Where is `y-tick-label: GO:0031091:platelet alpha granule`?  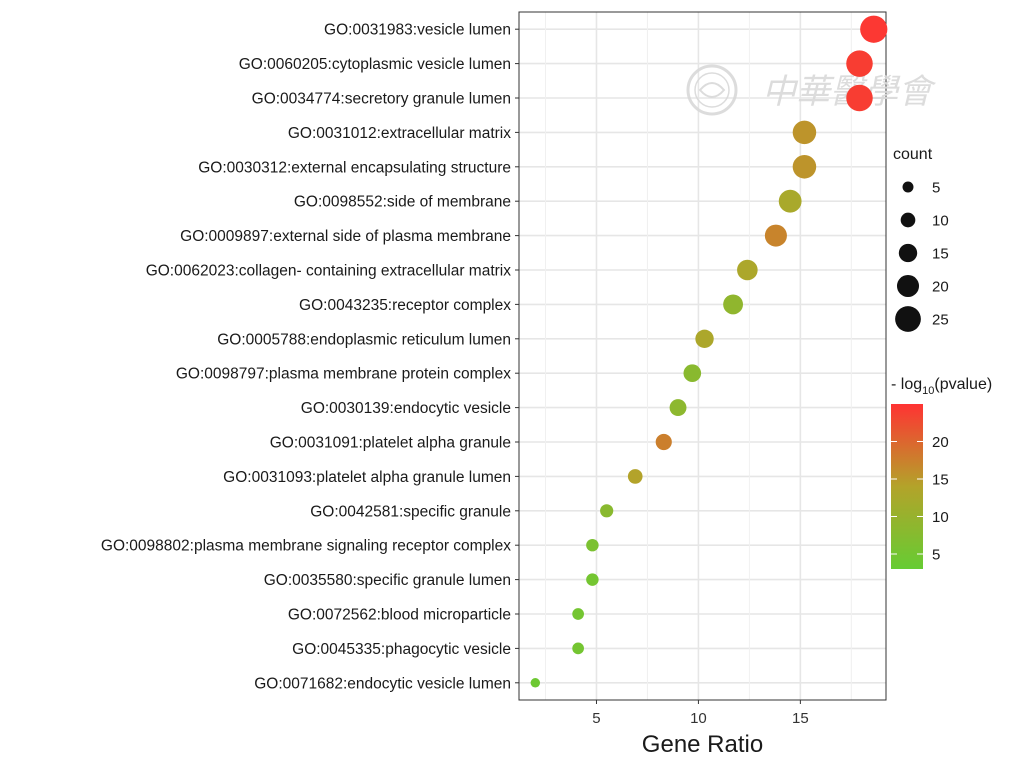 y-tick-label: GO:0031091:platelet alpha granule is located at coordinates (390, 443).